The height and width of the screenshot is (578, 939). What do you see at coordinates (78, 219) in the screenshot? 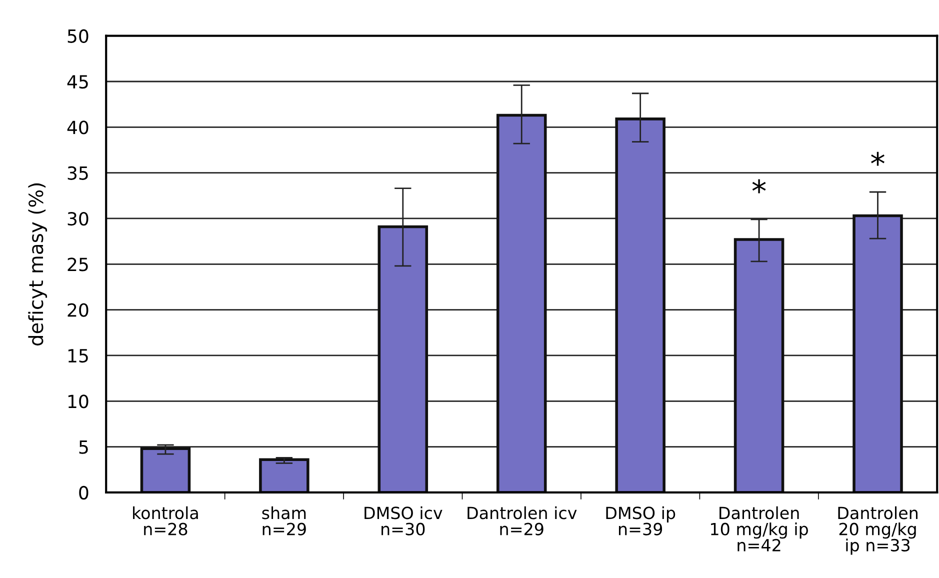
I see `y-tick-label: 30` at bounding box center [78, 219].